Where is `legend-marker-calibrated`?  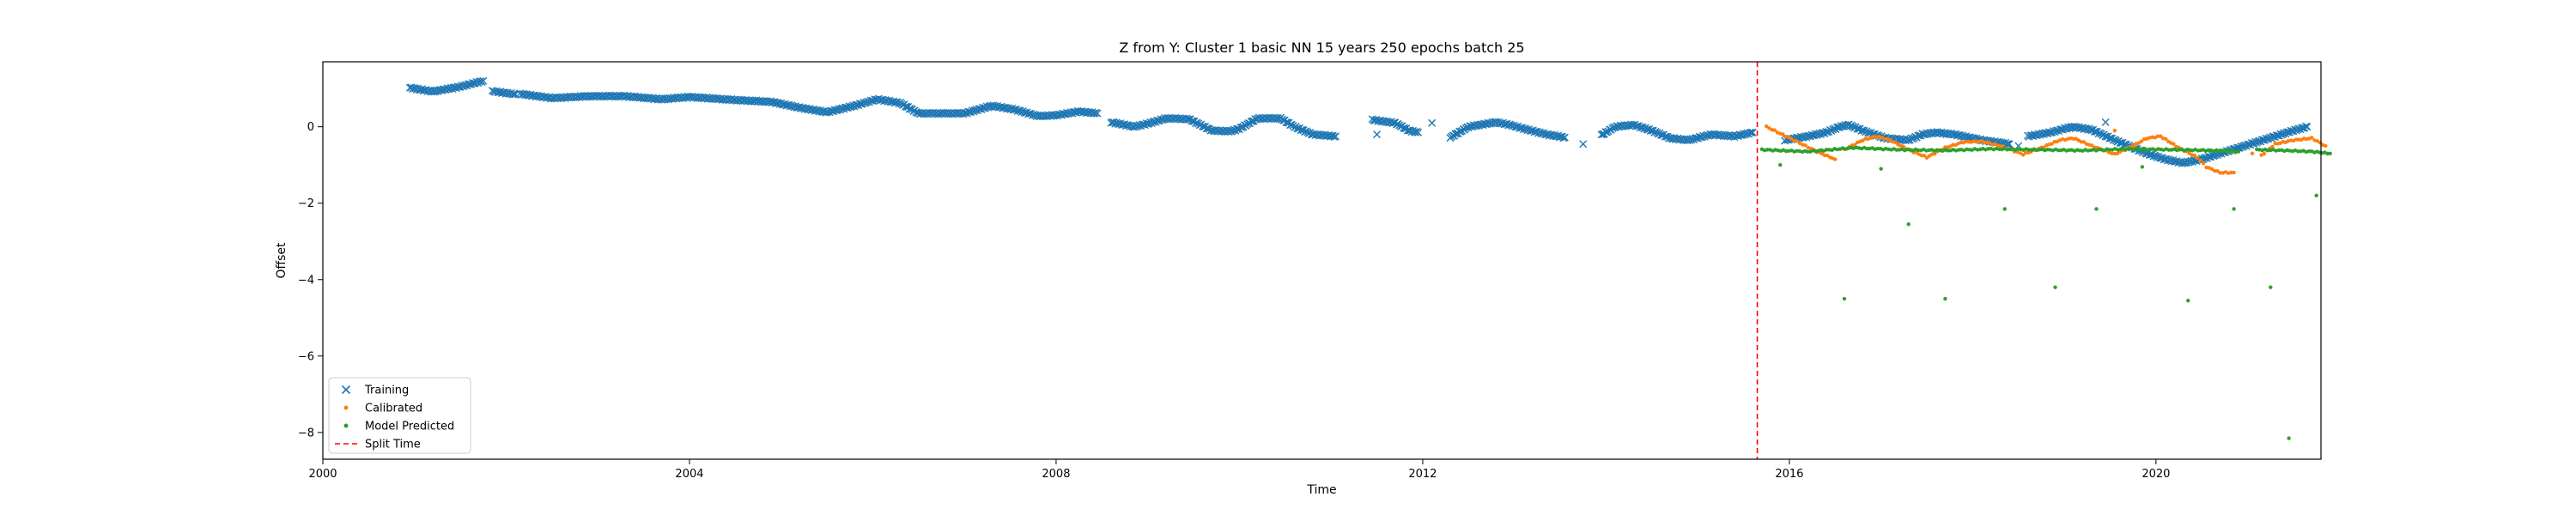 legend-marker-calibrated is located at coordinates (346, 407).